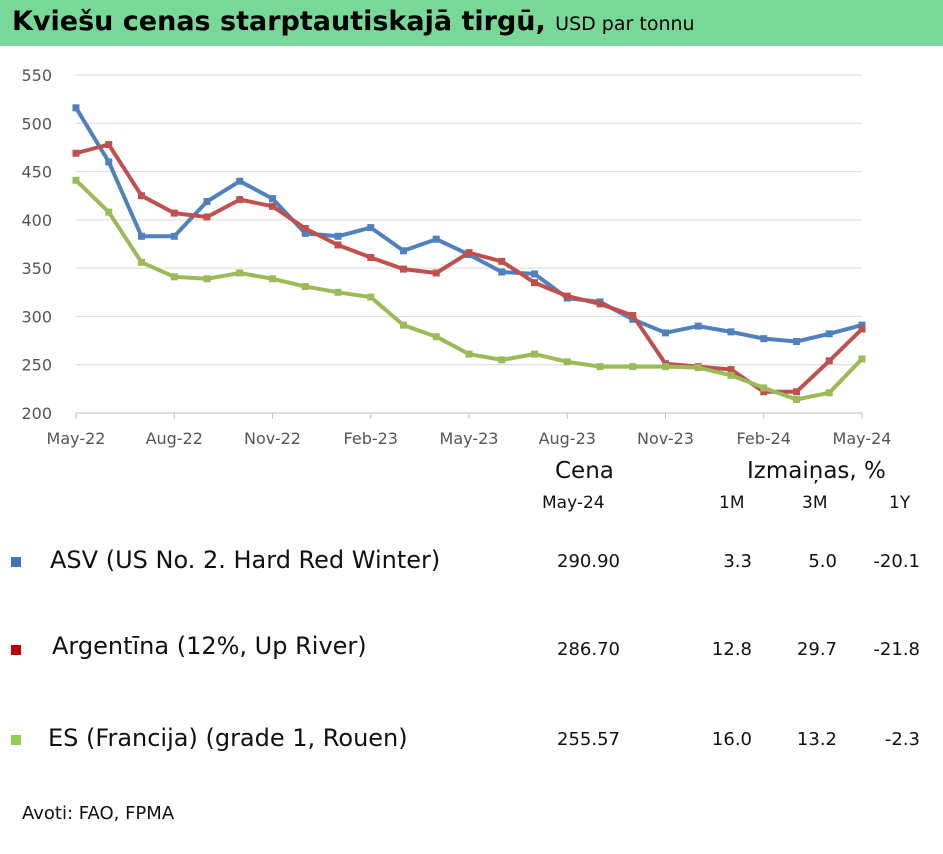 The width and height of the screenshot is (943, 854). I want to click on x-tick-label-May-24: May-24, so click(862, 438).